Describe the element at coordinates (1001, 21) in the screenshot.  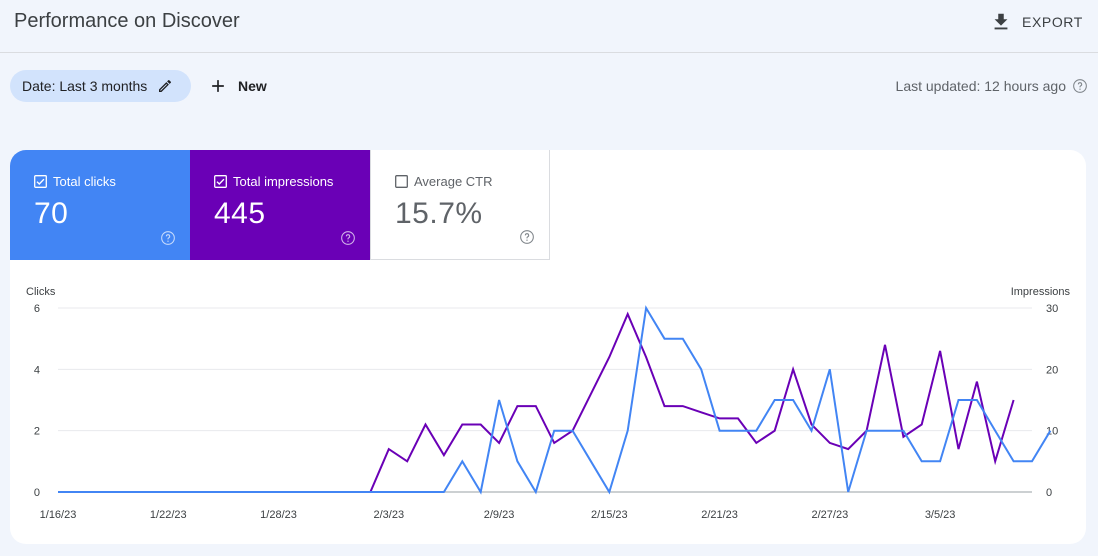
I see `download-icon` at that location.